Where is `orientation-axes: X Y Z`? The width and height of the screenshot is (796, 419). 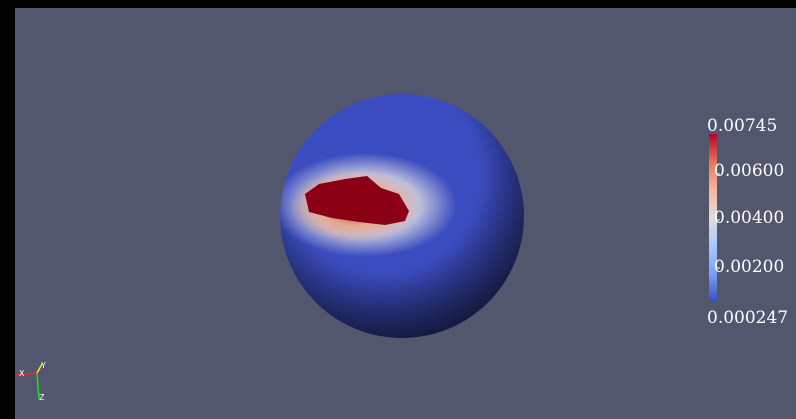 orientation-axes: X Y Z is located at coordinates (30, 381).